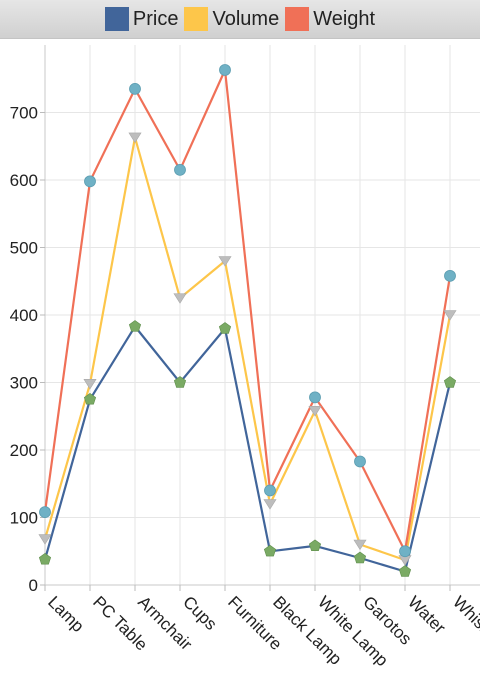  I want to click on x-tick-label: Cups, so click(199, 612).